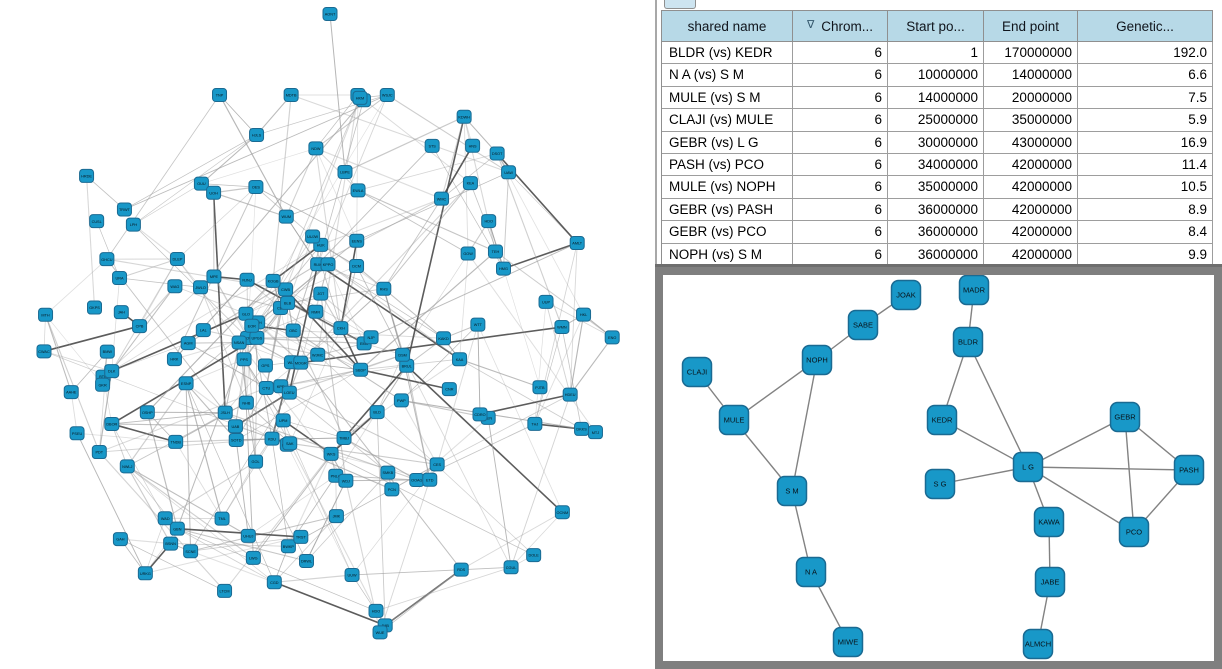  What do you see at coordinates (257, 337) in the screenshot?
I see `gene-node: UPGS` at bounding box center [257, 337].